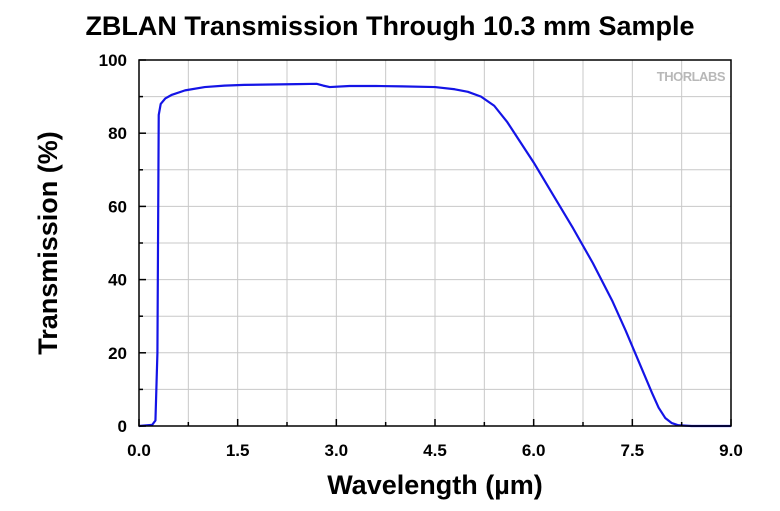  What do you see at coordinates (238, 450) in the screenshot?
I see `x-tick-label: 1.5` at bounding box center [238, 450].